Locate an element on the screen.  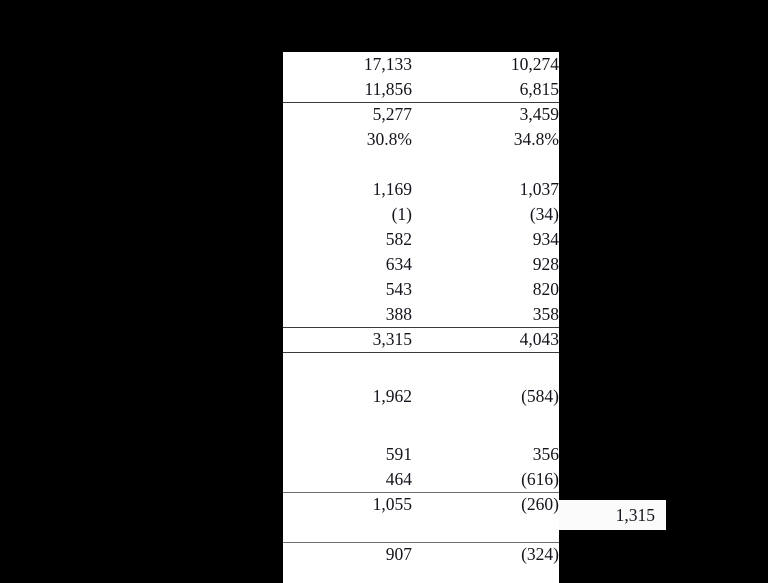
table-row-subtotal: 5,277 3,459 is located at coordinates (421, 114).